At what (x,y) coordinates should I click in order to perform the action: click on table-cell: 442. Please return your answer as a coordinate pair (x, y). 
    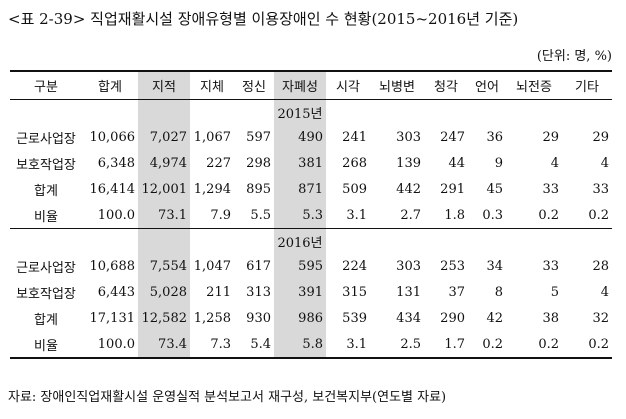
    Looking at the image, I should click on (408, 189).